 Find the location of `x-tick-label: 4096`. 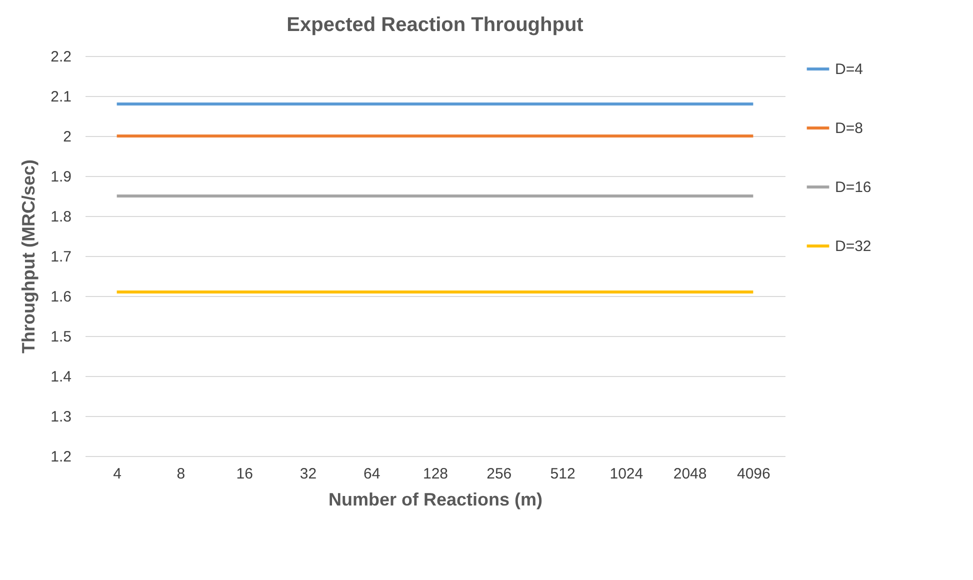

x-tick-label: 4096 is located at coordinates (753, 474).